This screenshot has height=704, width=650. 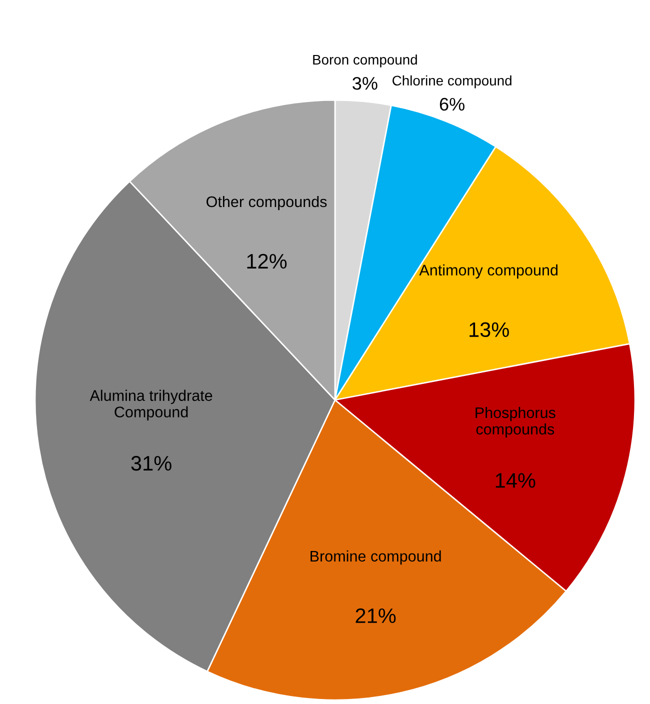 What do you see at coordinates (365, 83) in the screenshot?
I see `data-label: 3%` at bounding box center [365, 83].